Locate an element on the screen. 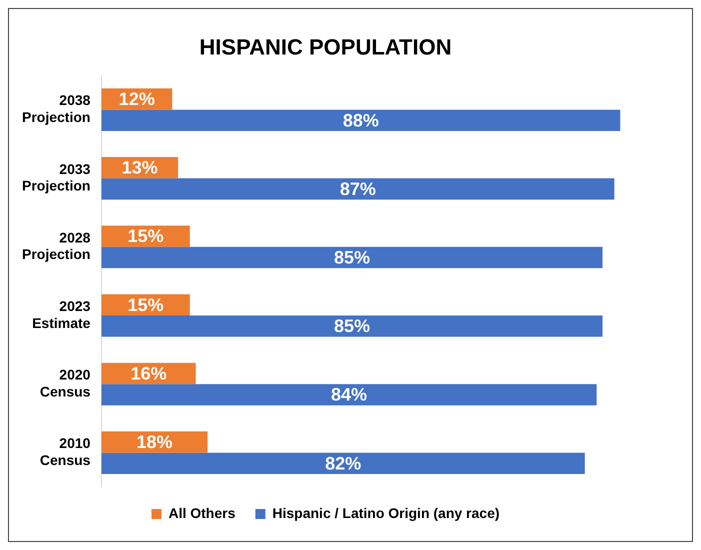 This screenshot has width=701, height=550. data-label: 16% is located at coordinates (148, 373).